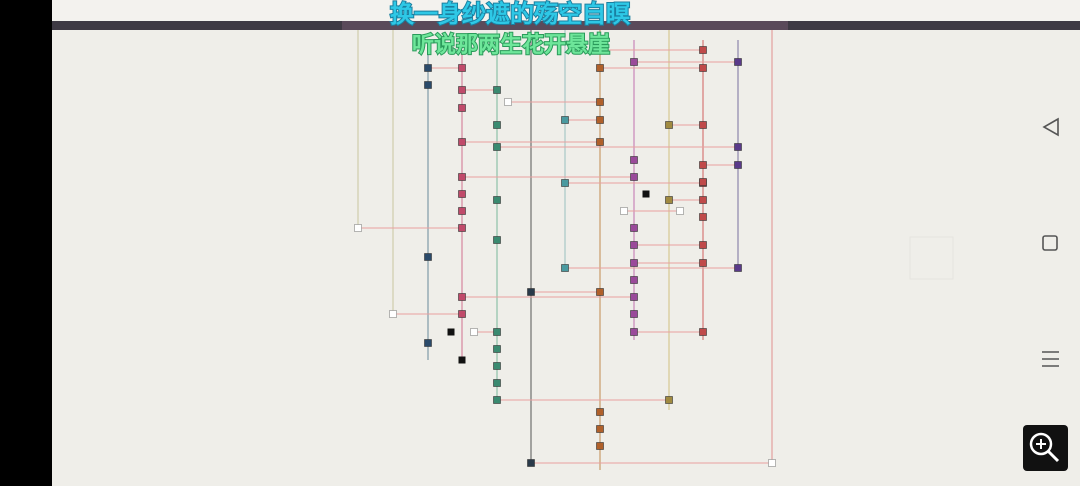 This screenshot has width=1080, height=486. I want to click on menu-button, so click(1050, 359).